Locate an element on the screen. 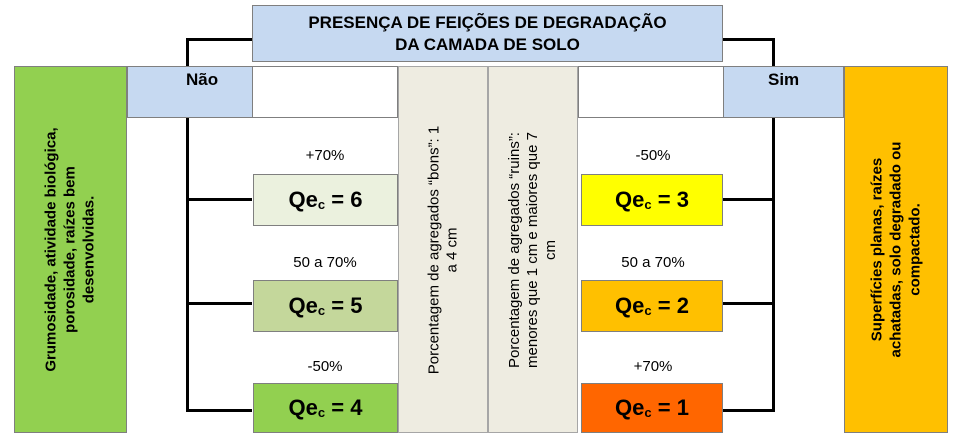 This screenshot has width=958, height=441. right-qe-box-3: Qe c = 1 is located at coordinates (652, 408).